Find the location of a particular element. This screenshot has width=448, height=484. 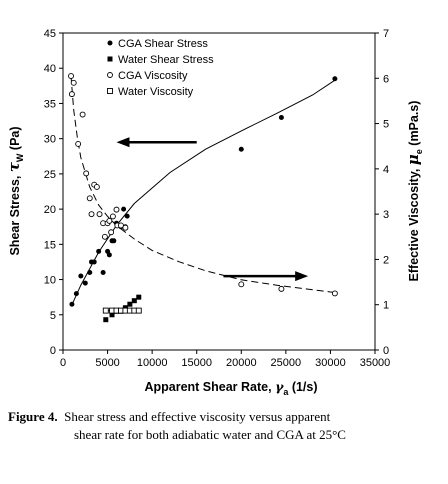

arrow-right-to-viscosity-axis-head is located at coordinates (302, 276).